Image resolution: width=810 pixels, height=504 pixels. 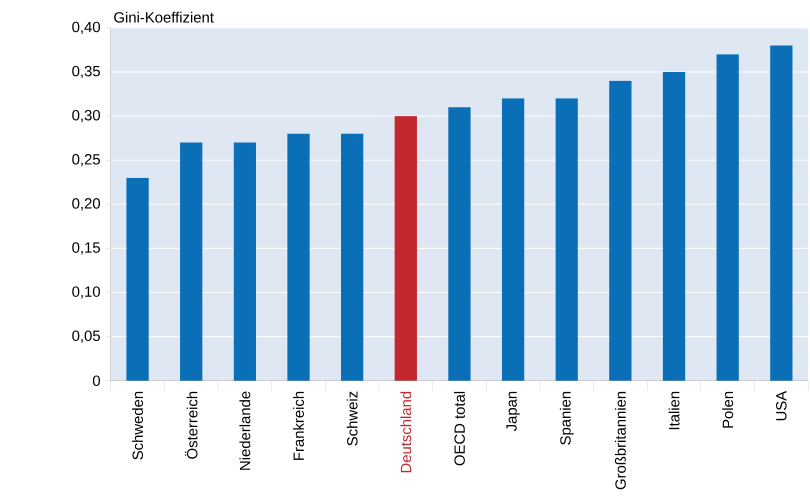 What do you see at coordinates (138, 426) in the screenshot?
I see `x-tick-label: Schweden` at bounding box center [138, 426].